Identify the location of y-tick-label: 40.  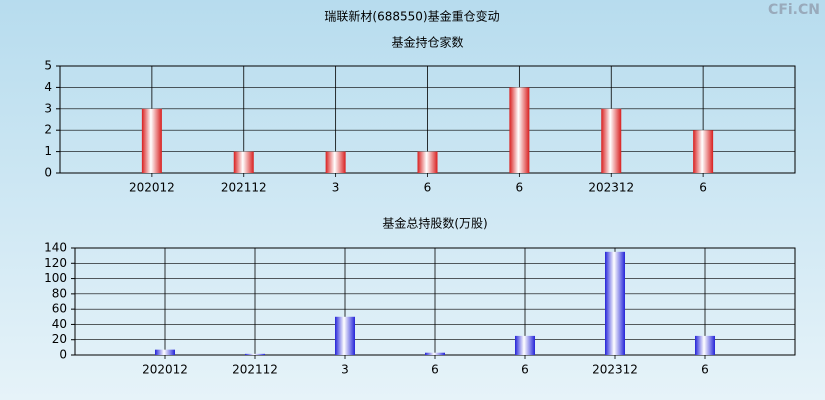
(59, 324).